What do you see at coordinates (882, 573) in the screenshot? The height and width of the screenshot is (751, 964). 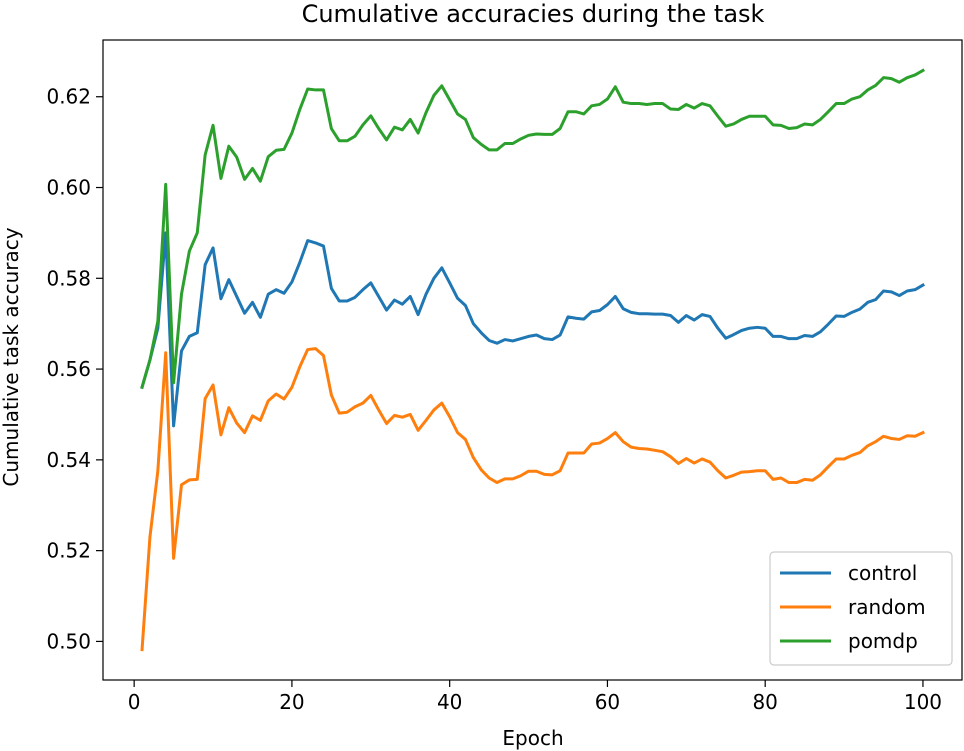 I see `legend-label-control: control` at bounding box center [882, 573].